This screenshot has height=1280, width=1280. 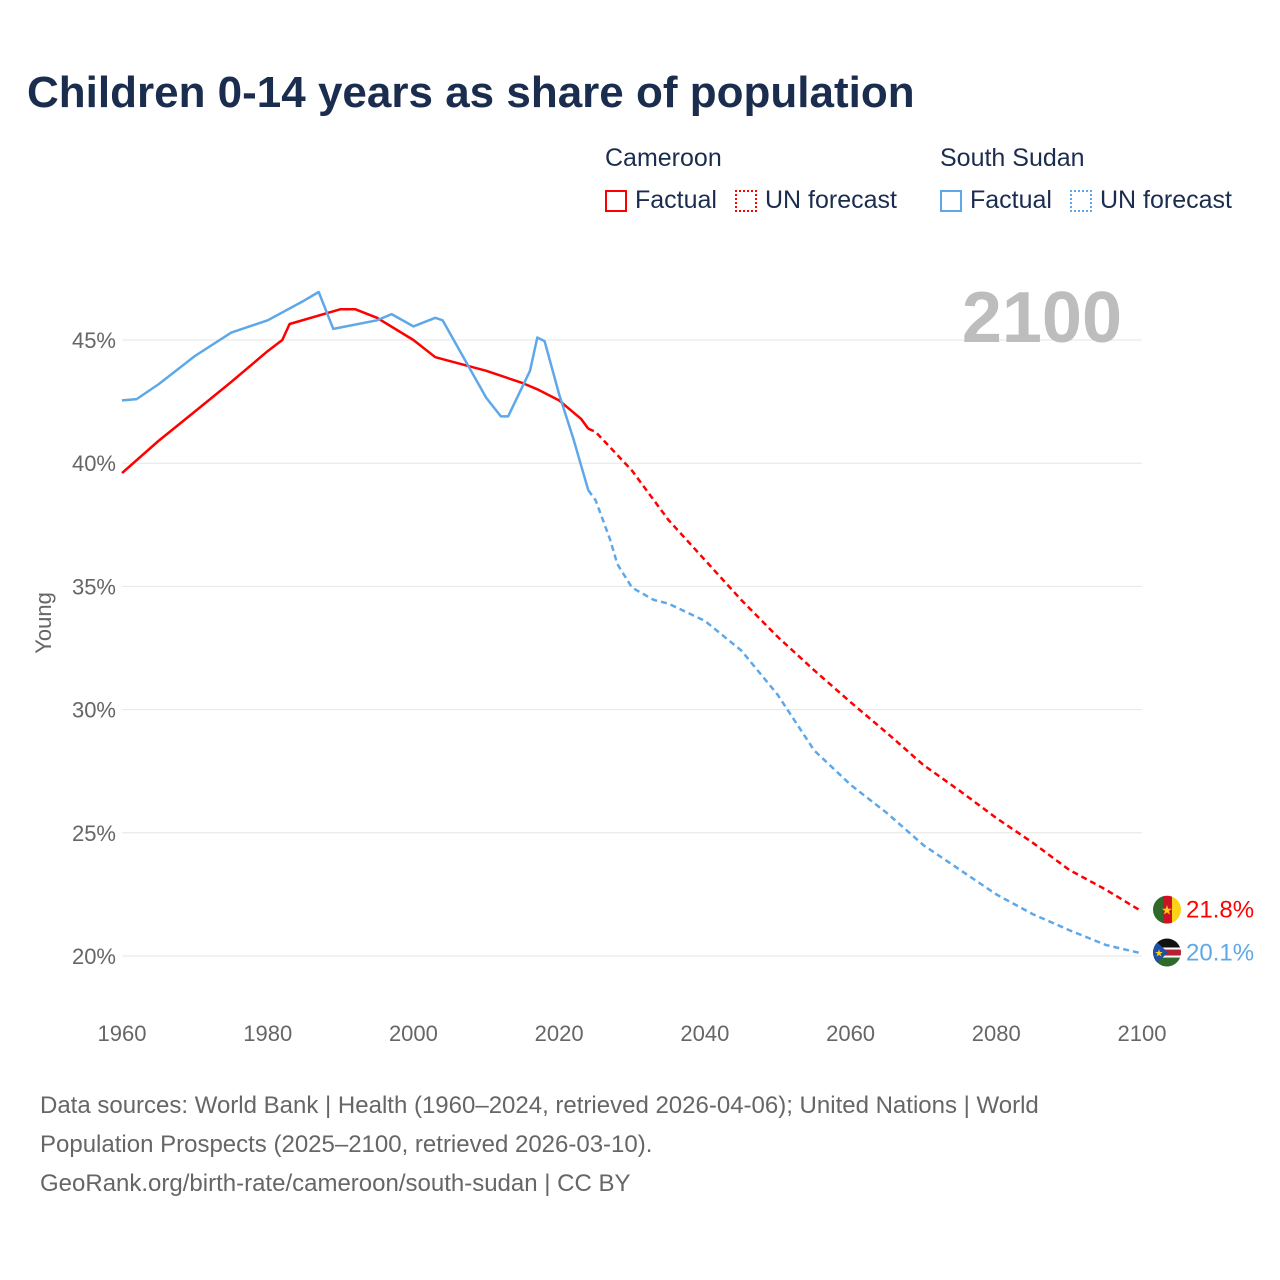 What do you see at coordinates (1012, 158) in the screenshot?
I see `legend-country-label: South Sudan` at bounding box center [1012, 158].